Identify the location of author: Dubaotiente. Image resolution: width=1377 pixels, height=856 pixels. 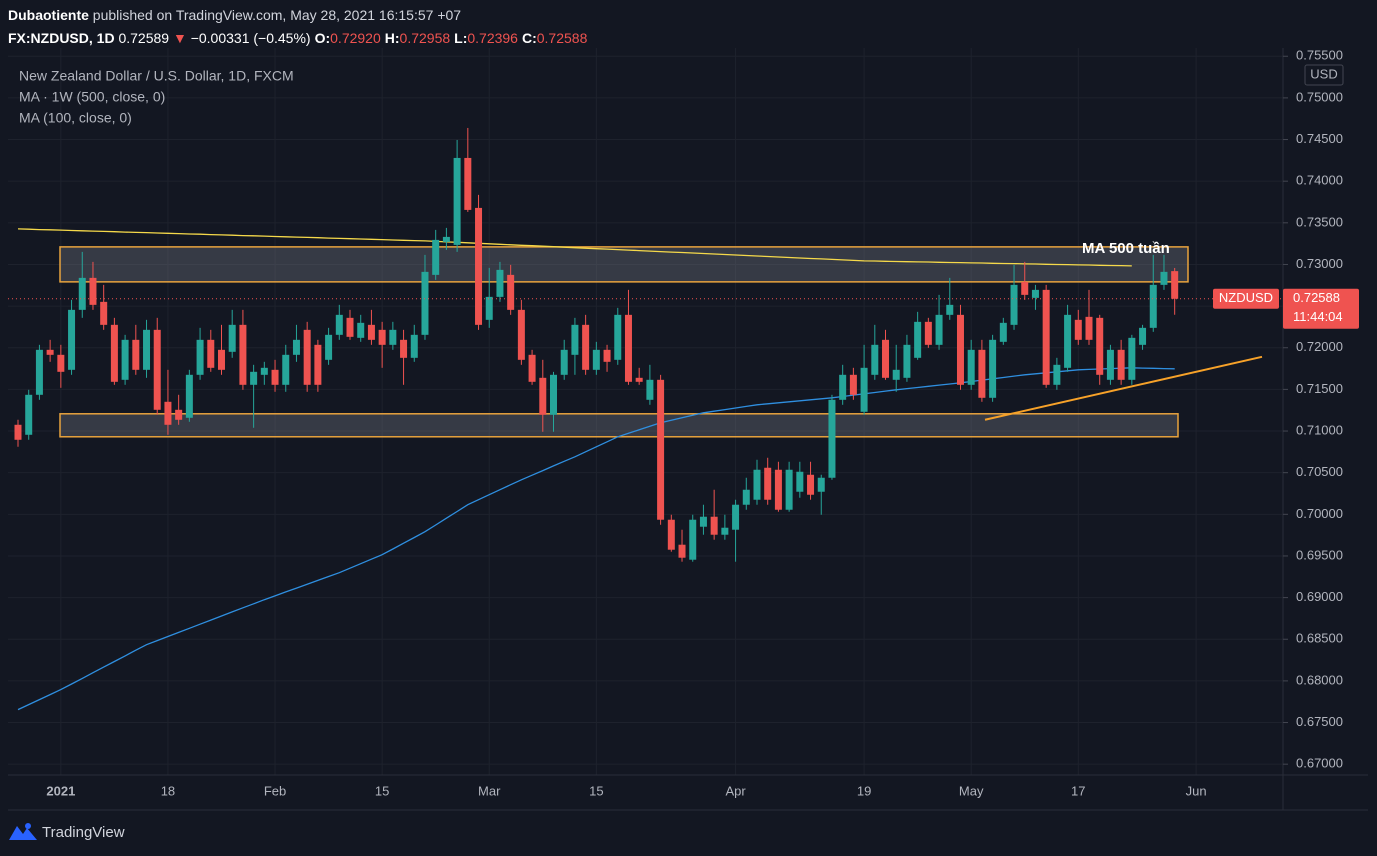
(48, 15).